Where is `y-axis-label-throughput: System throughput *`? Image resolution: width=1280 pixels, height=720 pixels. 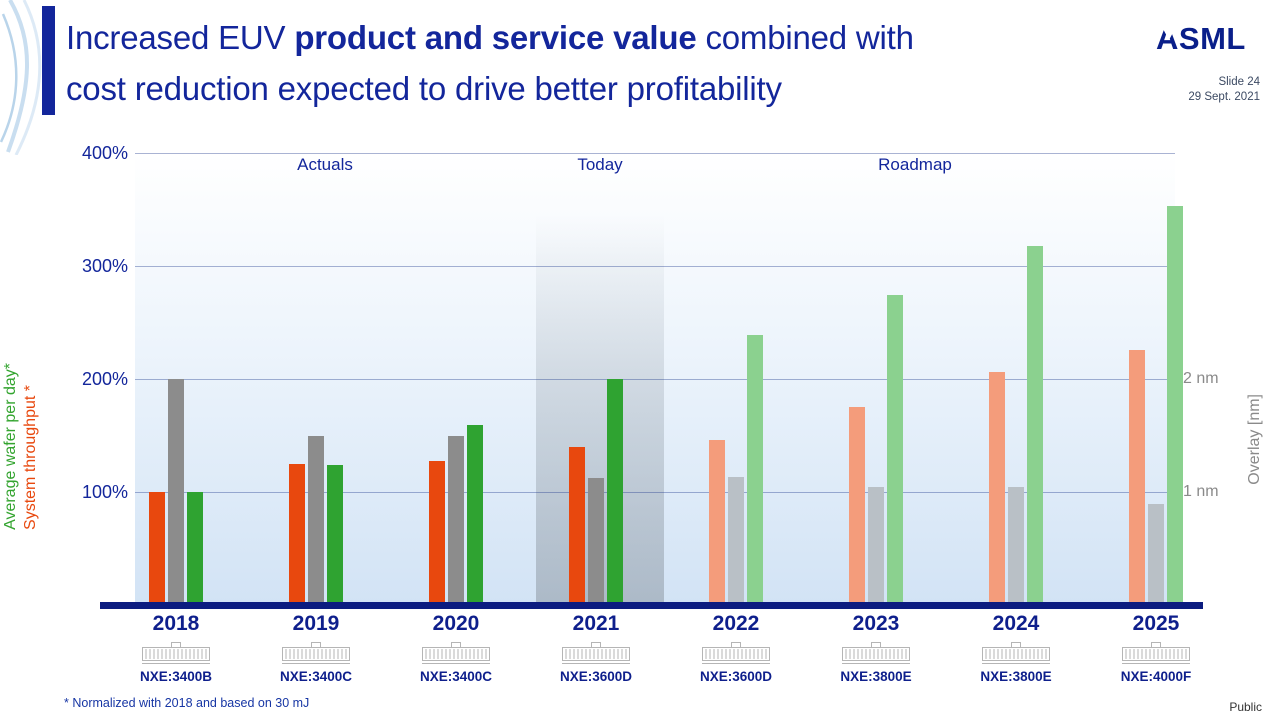
y-axis-label-throughput: System throughput * is located at coordinates (30, 457).